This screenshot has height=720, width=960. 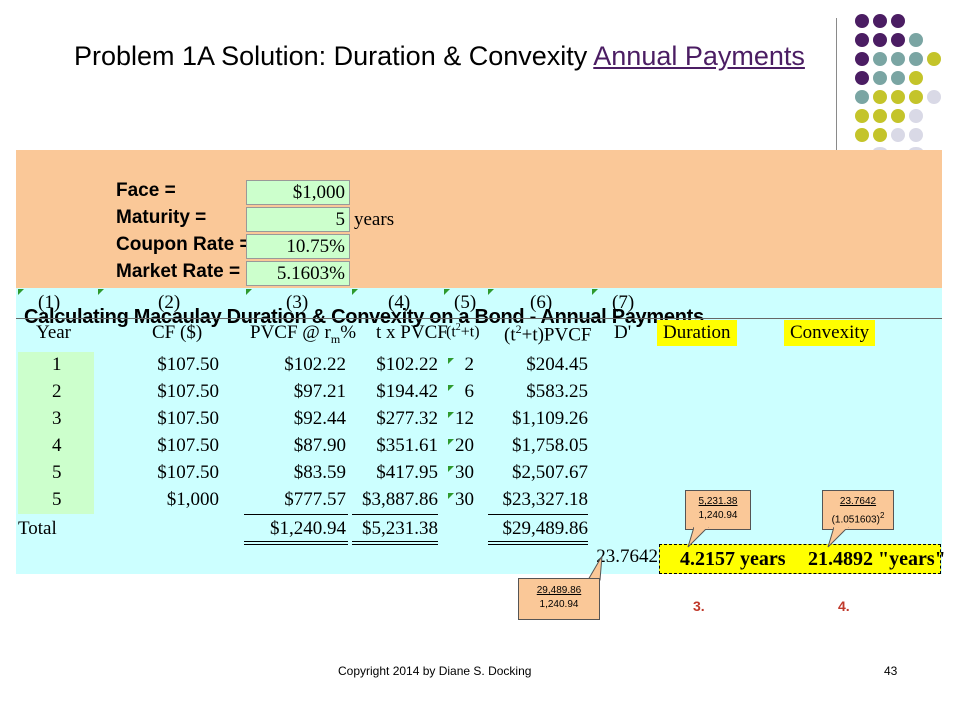 What do you see at coordinates (838, 537) in the screenshot?
I see `convexity-callout-pointer` at bounding box center [838, 537].